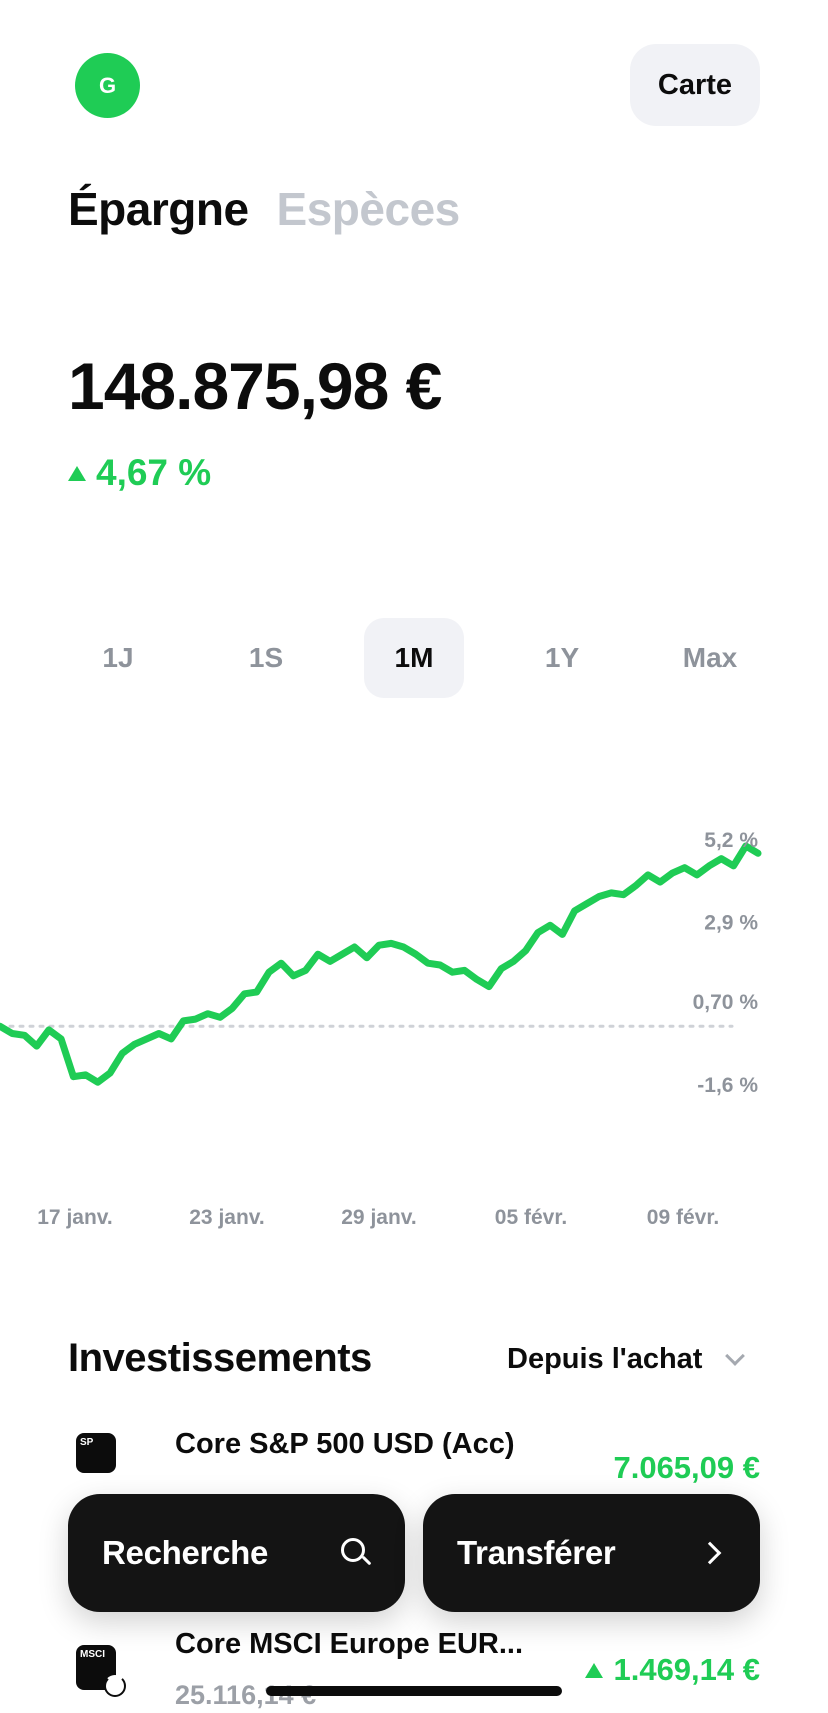 The width and height of the screenshot is (828, 1713). What do you see at coordinates (381, 964) in the screenshot?
I see `chart-series-line` at bounding box center [381, 964].